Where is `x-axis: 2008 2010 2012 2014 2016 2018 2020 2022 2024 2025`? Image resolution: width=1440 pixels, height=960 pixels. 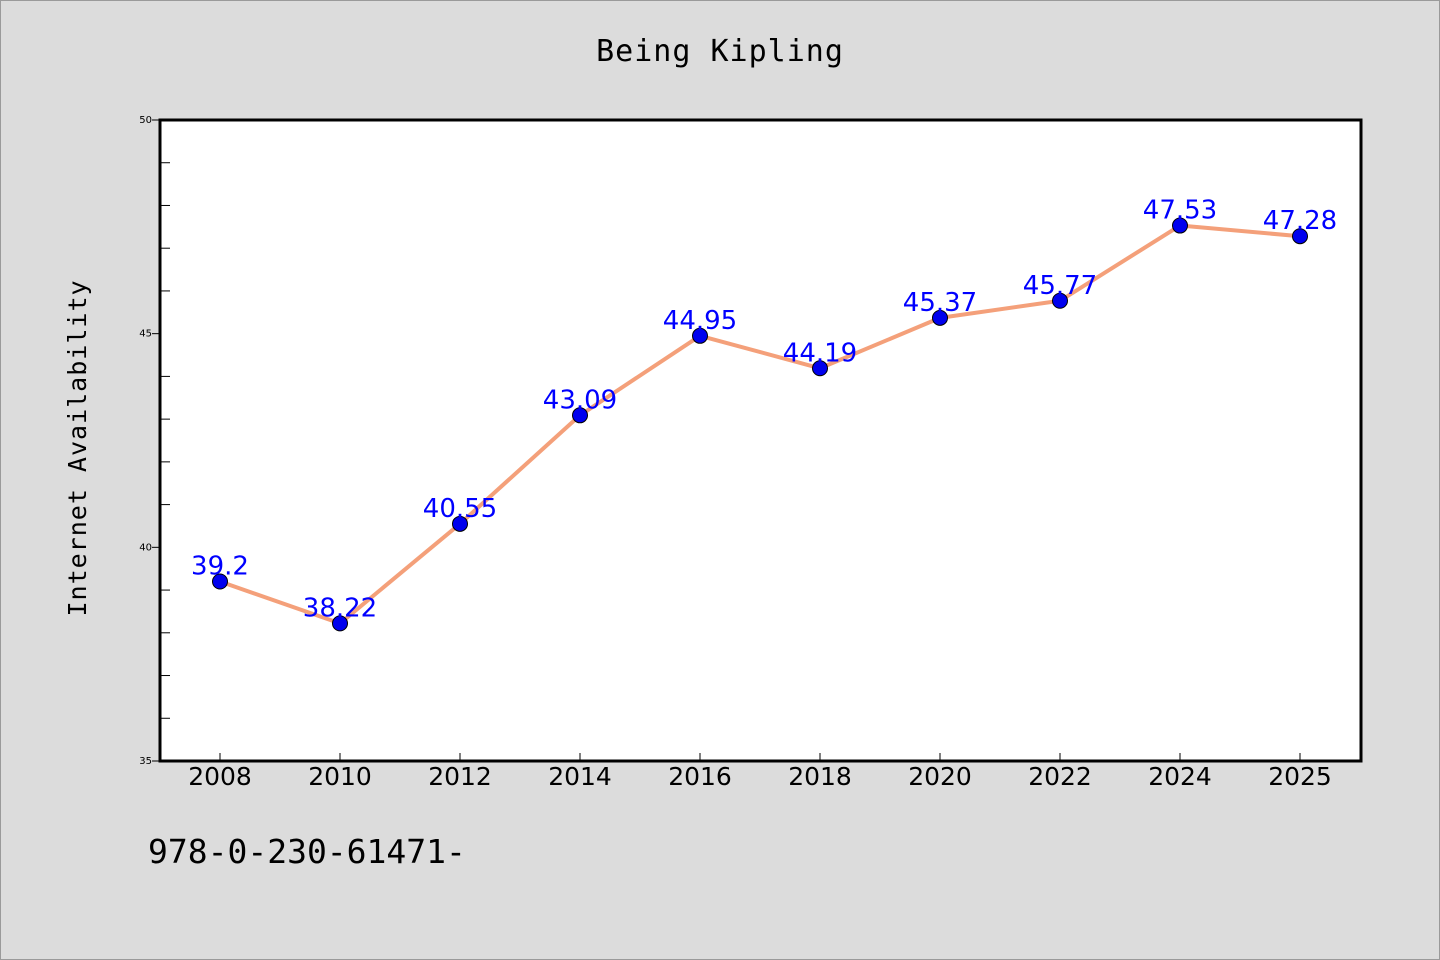
x-axis: 2008 2010 2012 2014 2016 2018 2020 2022 2024 2025 is located at coordinates (760, 772).